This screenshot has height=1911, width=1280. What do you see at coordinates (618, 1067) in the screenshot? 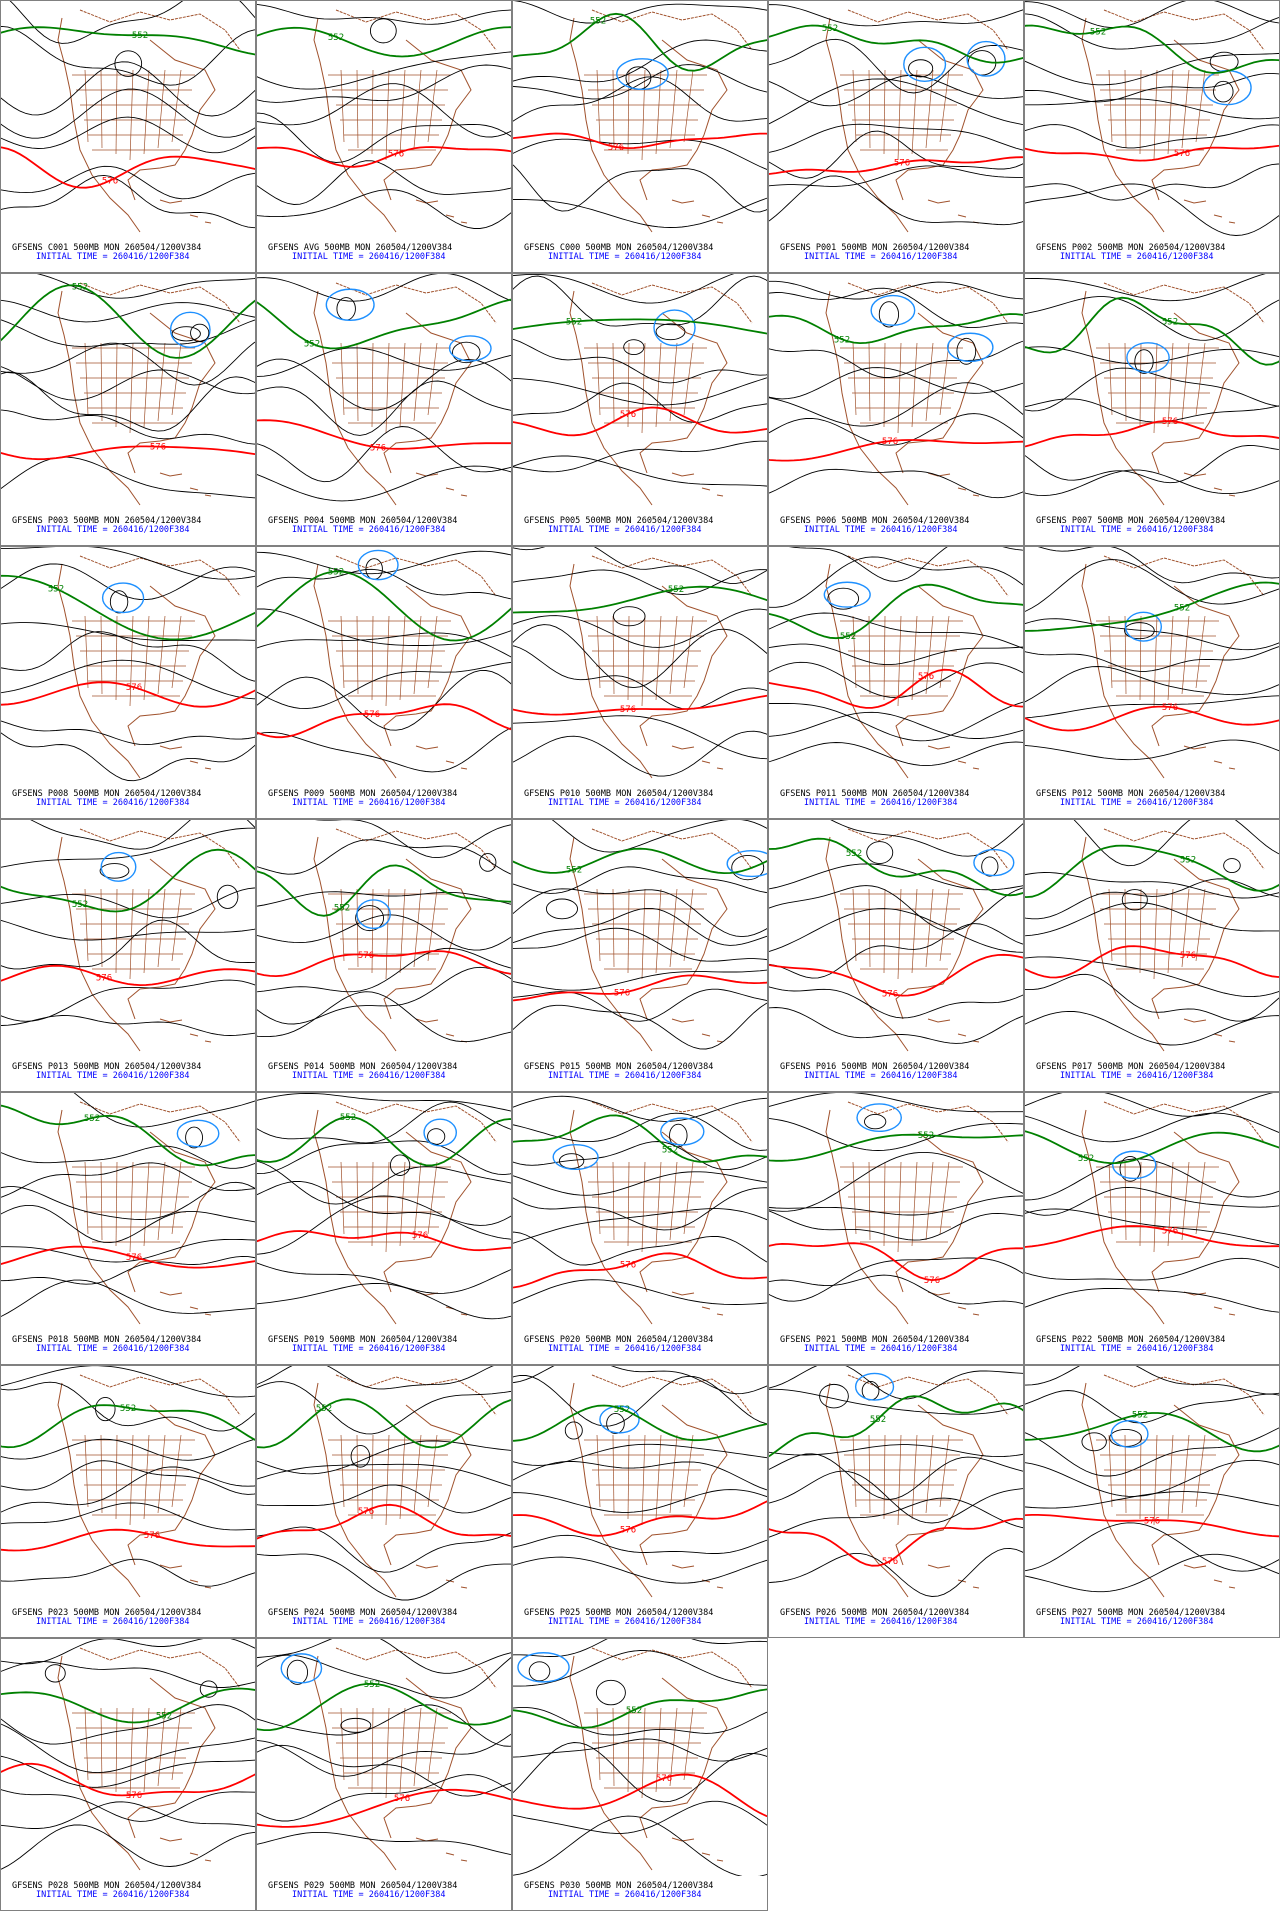
I see `caption: GFSENS P015 500MB MON 260504/1200V384` at bounding box center [618, 1067].